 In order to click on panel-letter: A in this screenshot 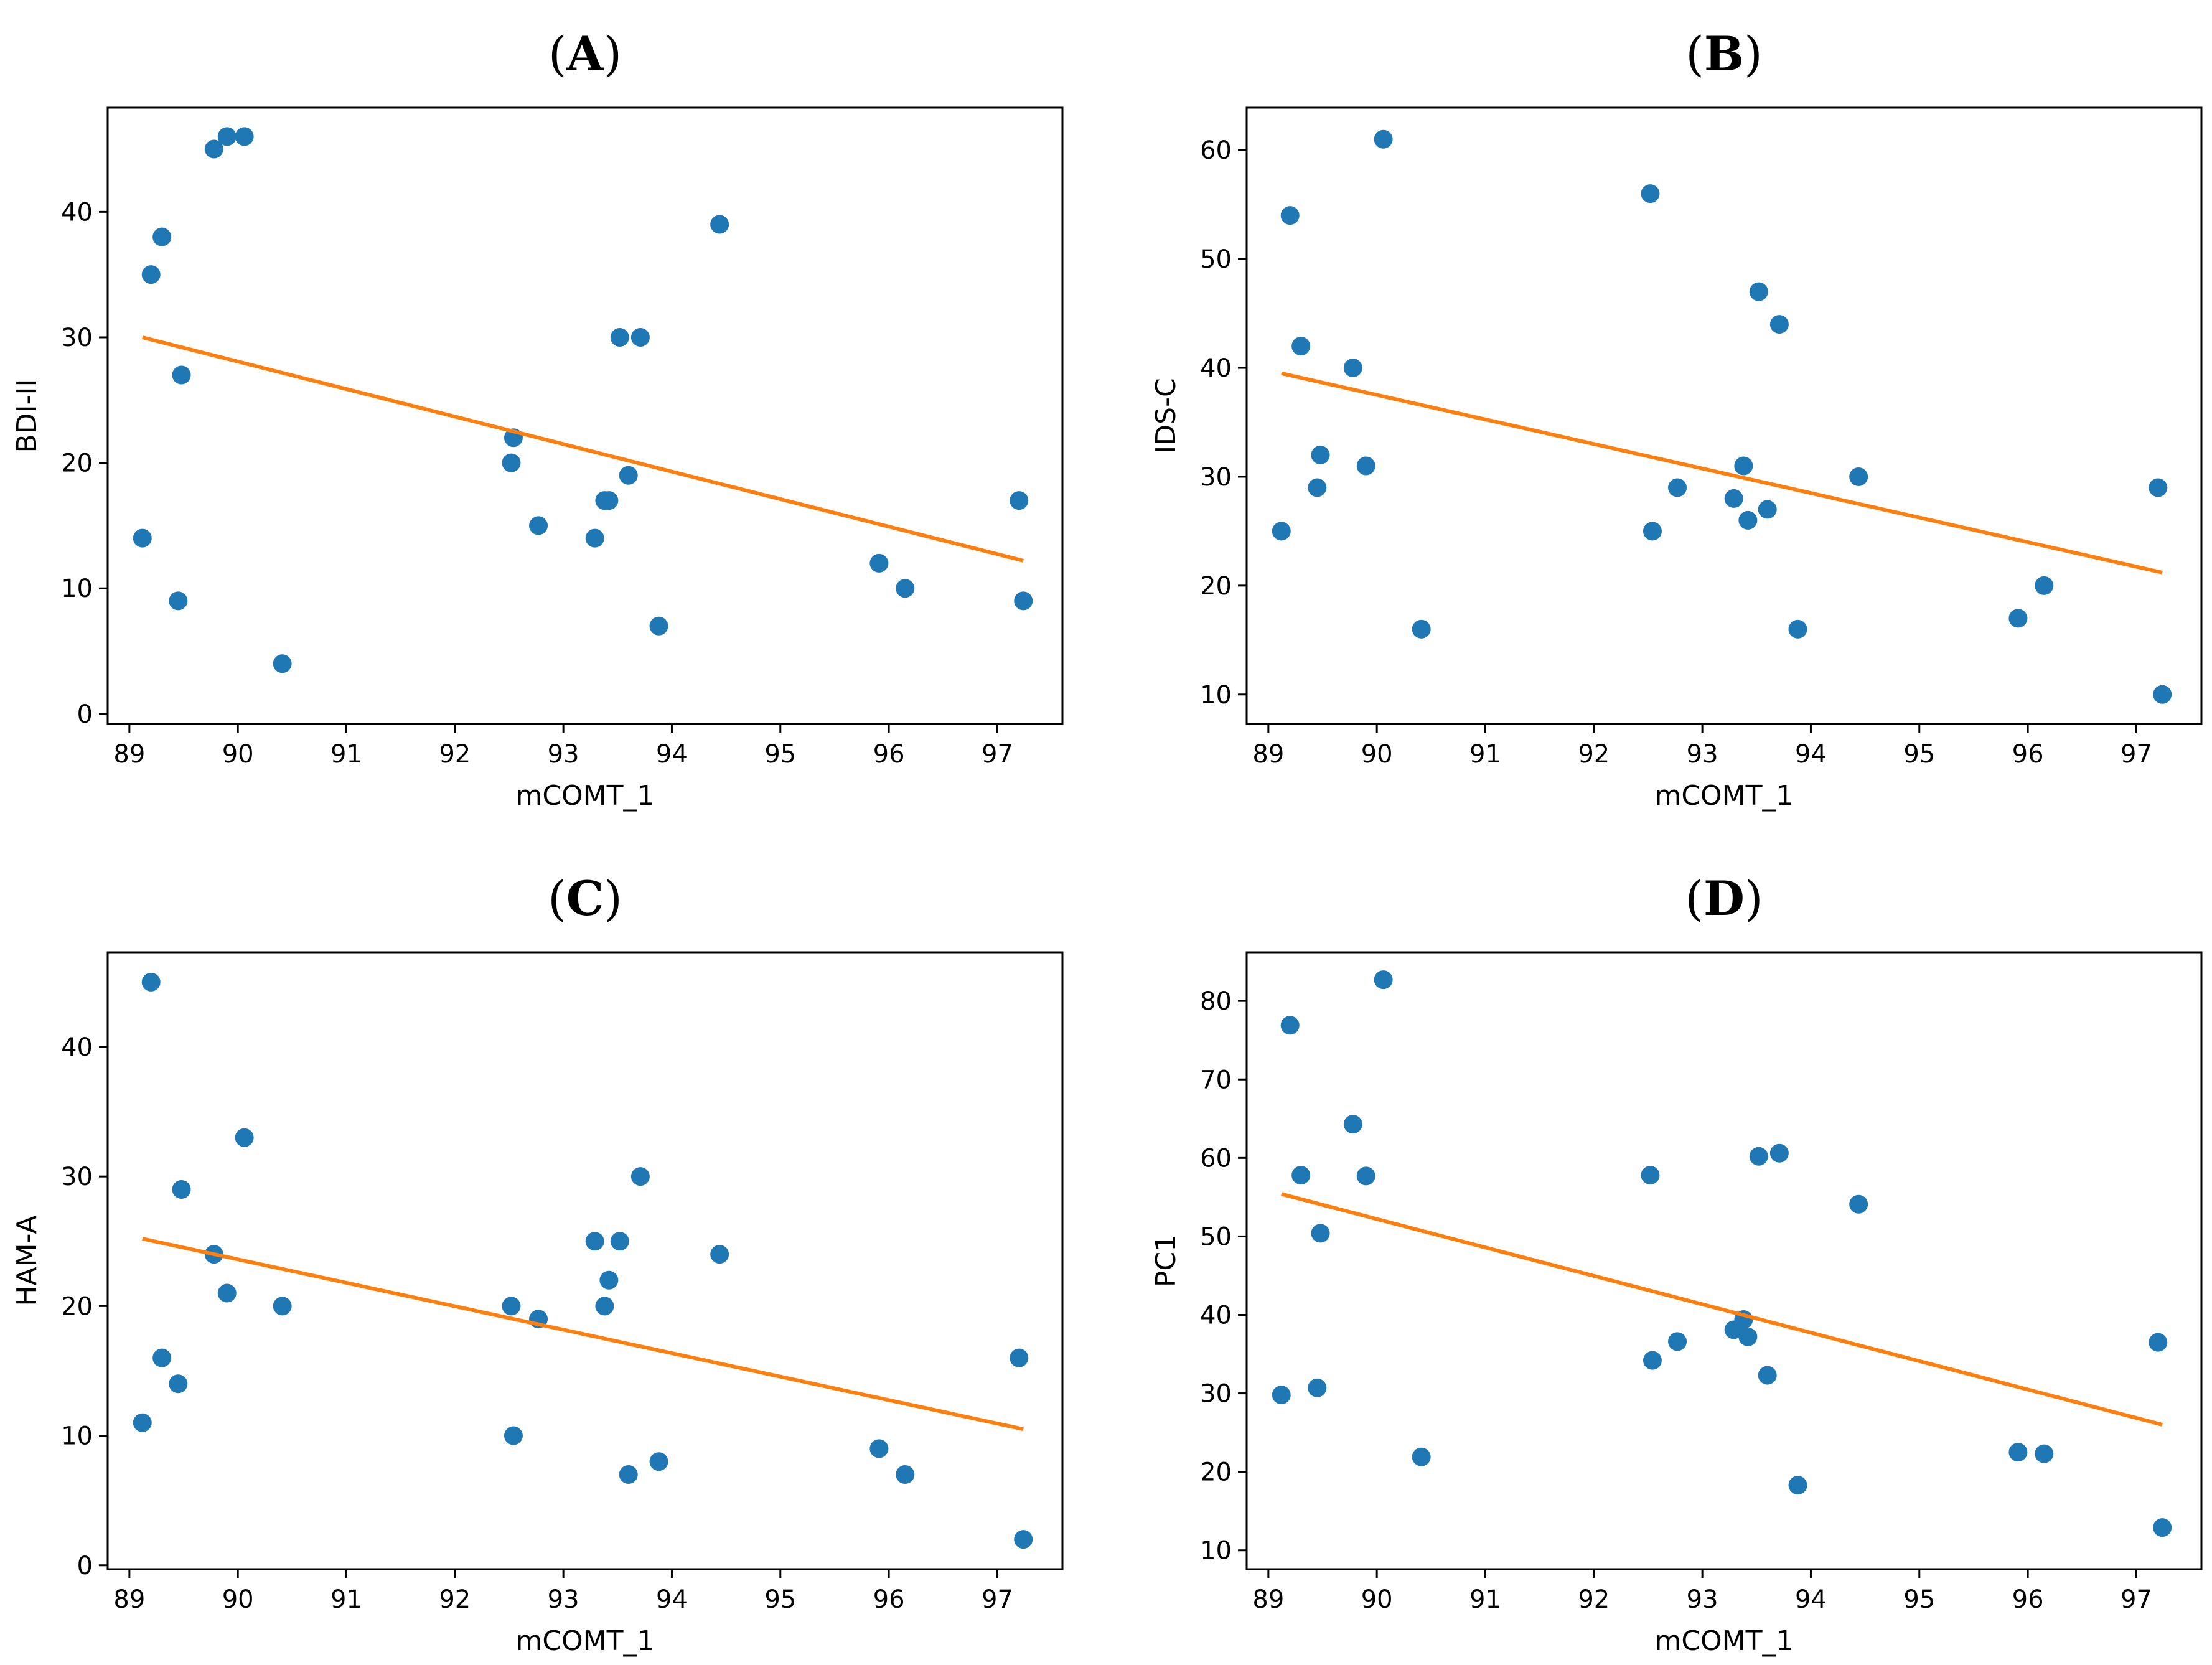, I will do `click(585, 54)`.